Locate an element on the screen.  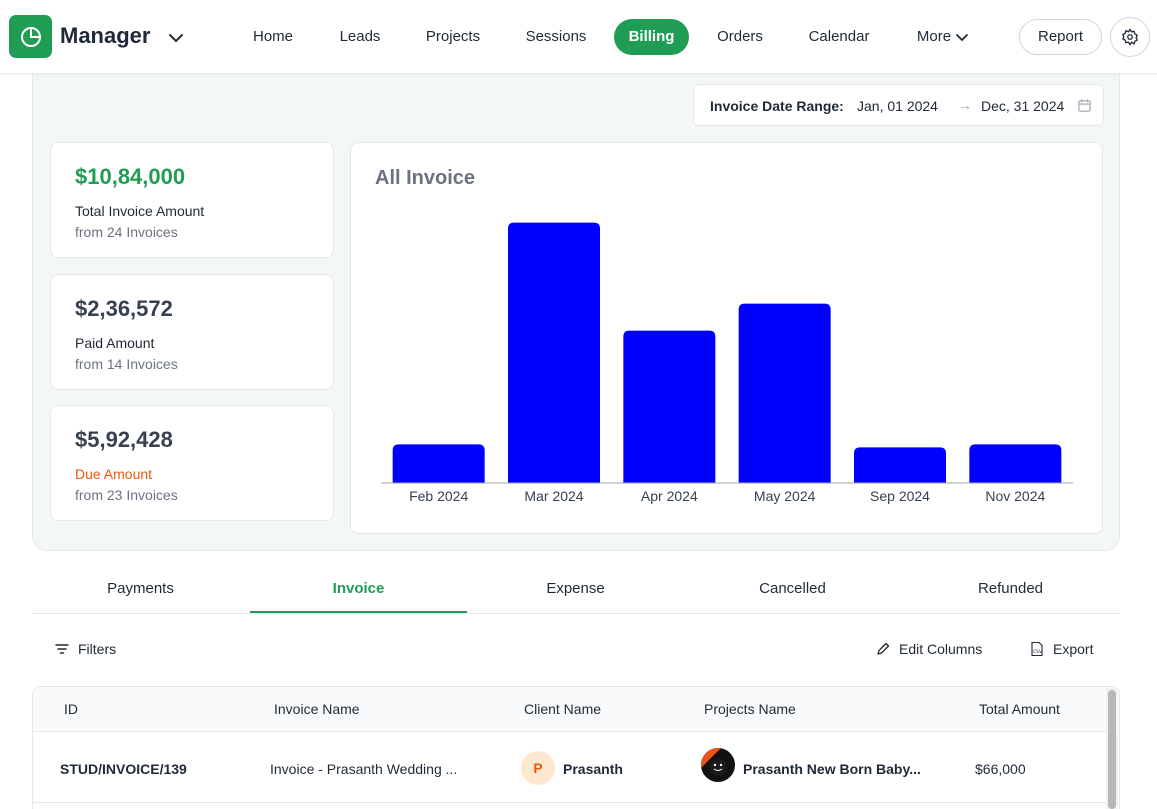
nav-leads: Leads is located at coordinates (360, 36).